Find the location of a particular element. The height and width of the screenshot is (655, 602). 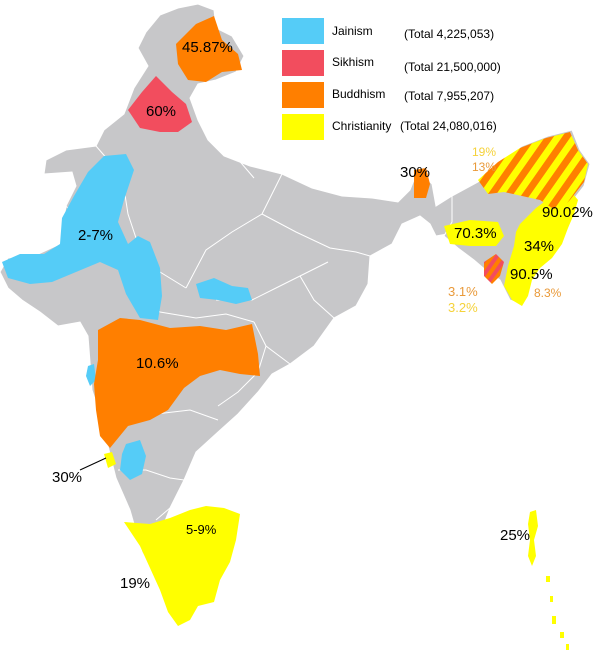

label-meghalaya: 70.3% is located at coordinates (475, 233).